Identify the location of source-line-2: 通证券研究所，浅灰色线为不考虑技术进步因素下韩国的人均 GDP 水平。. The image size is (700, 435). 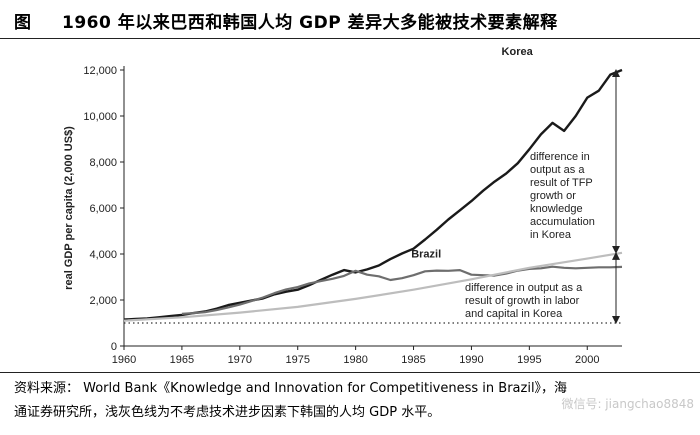
(227, 412).